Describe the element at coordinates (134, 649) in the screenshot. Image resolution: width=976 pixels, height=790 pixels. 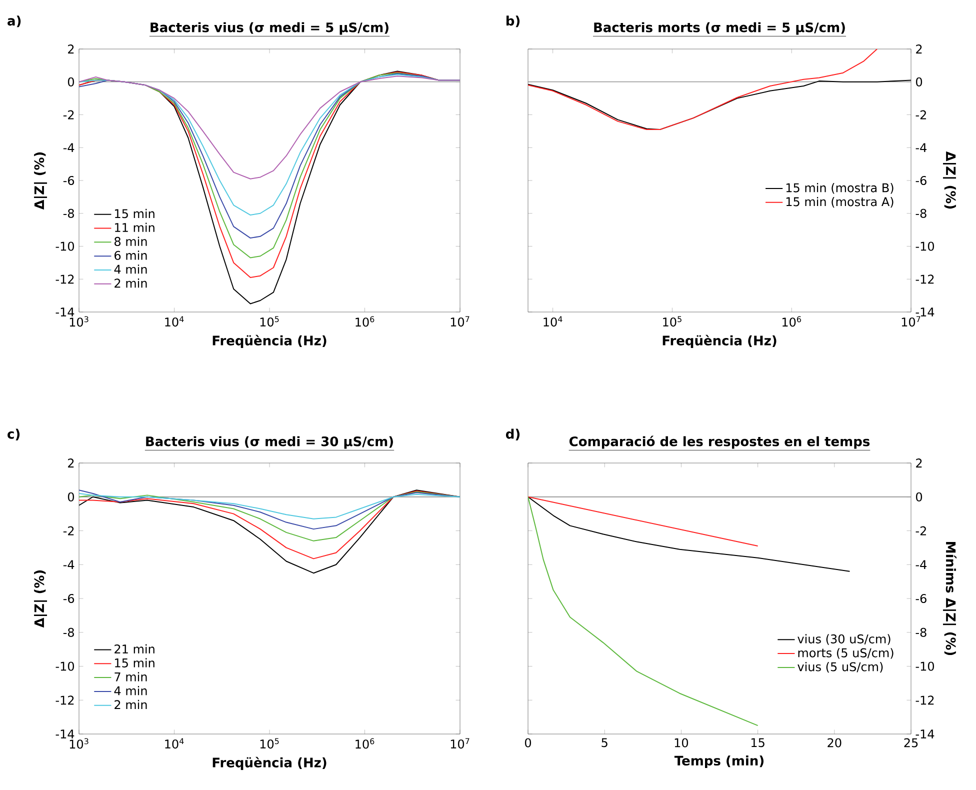
I see `legend-label: 21 min` at that location.